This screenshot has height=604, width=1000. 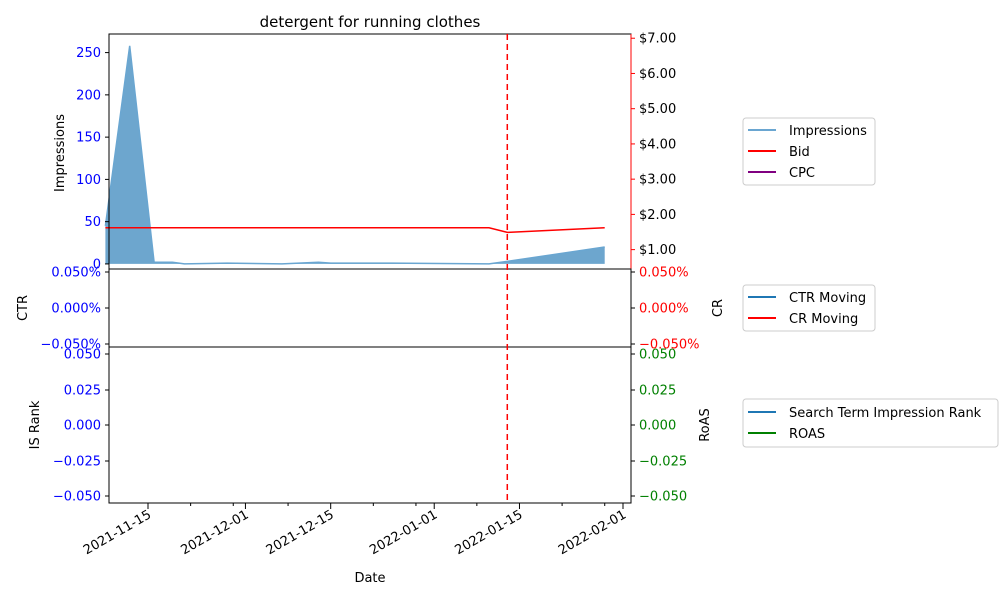 I want to click on y-tick-label: 0.025, so click(x=82, y=391).